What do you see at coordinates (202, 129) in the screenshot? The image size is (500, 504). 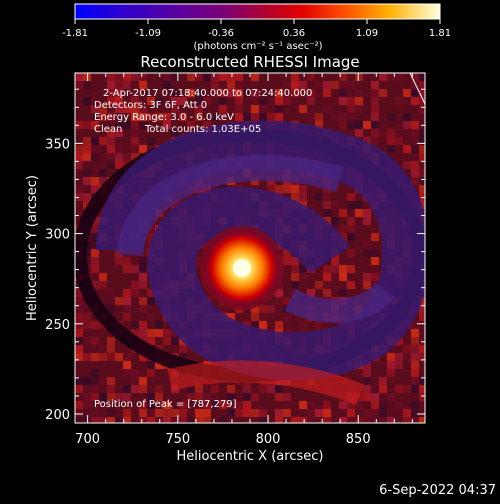 I see `info-total-counts: Total counts: 1.03E+05` at bounding box center [202, 129].